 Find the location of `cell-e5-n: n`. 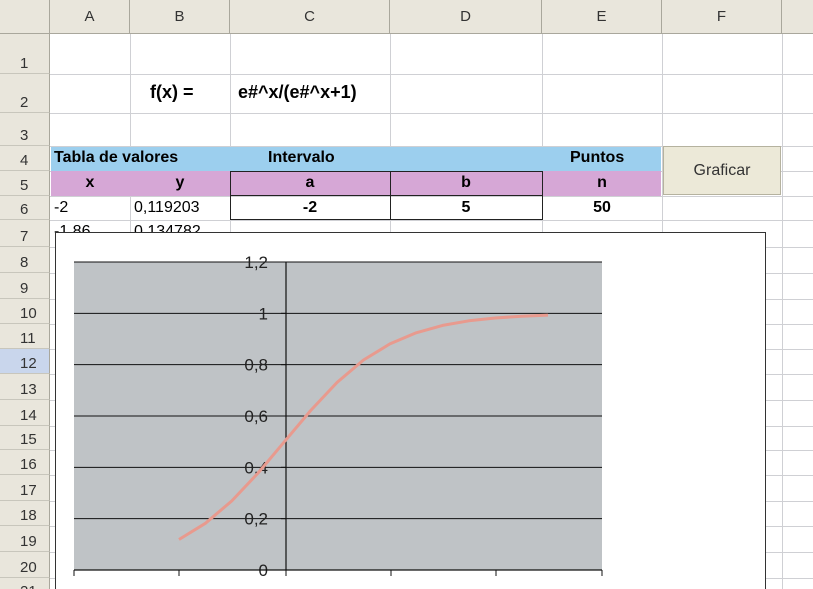

cell-e5-n: n is located at coordinates (602, 182).